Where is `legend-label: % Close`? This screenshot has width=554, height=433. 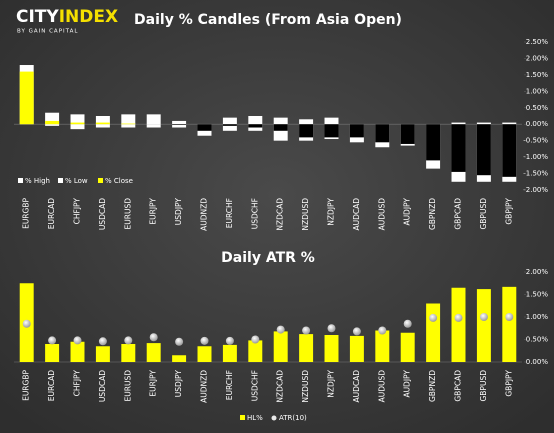
legend-label: % Close is located at coordinates (119, 181).